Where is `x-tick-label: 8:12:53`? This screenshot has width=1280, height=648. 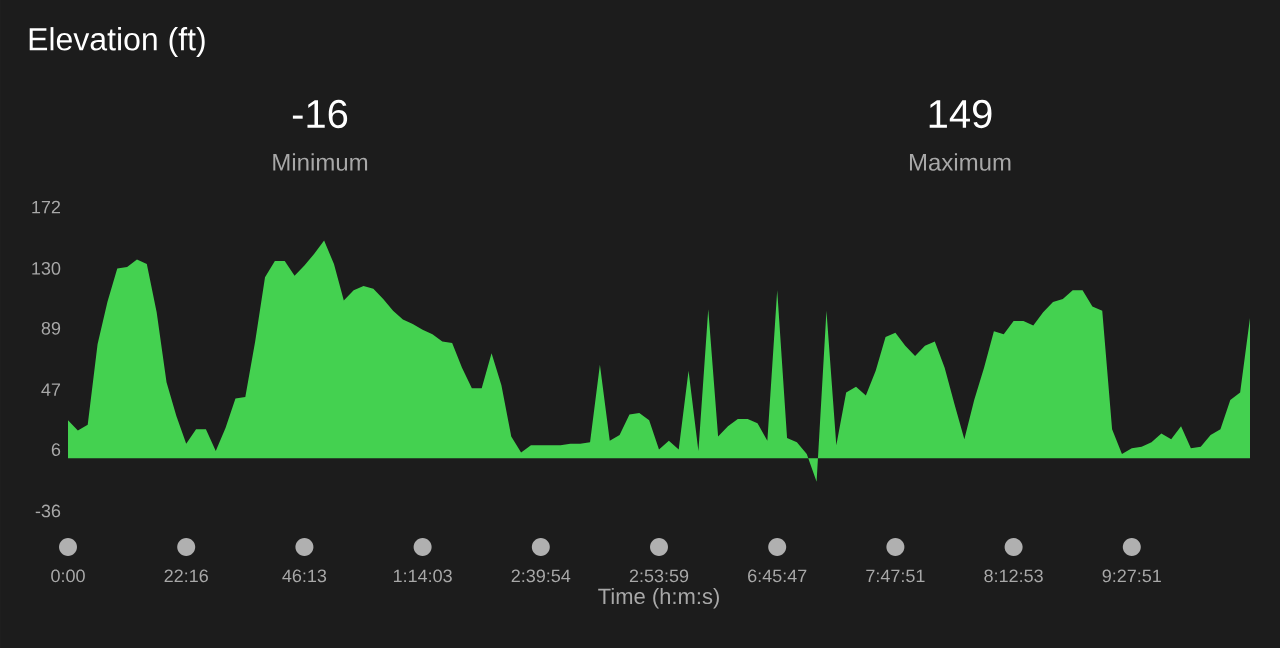 x-tick-label: 8:12:53 is located at coordinates (1013, 576).